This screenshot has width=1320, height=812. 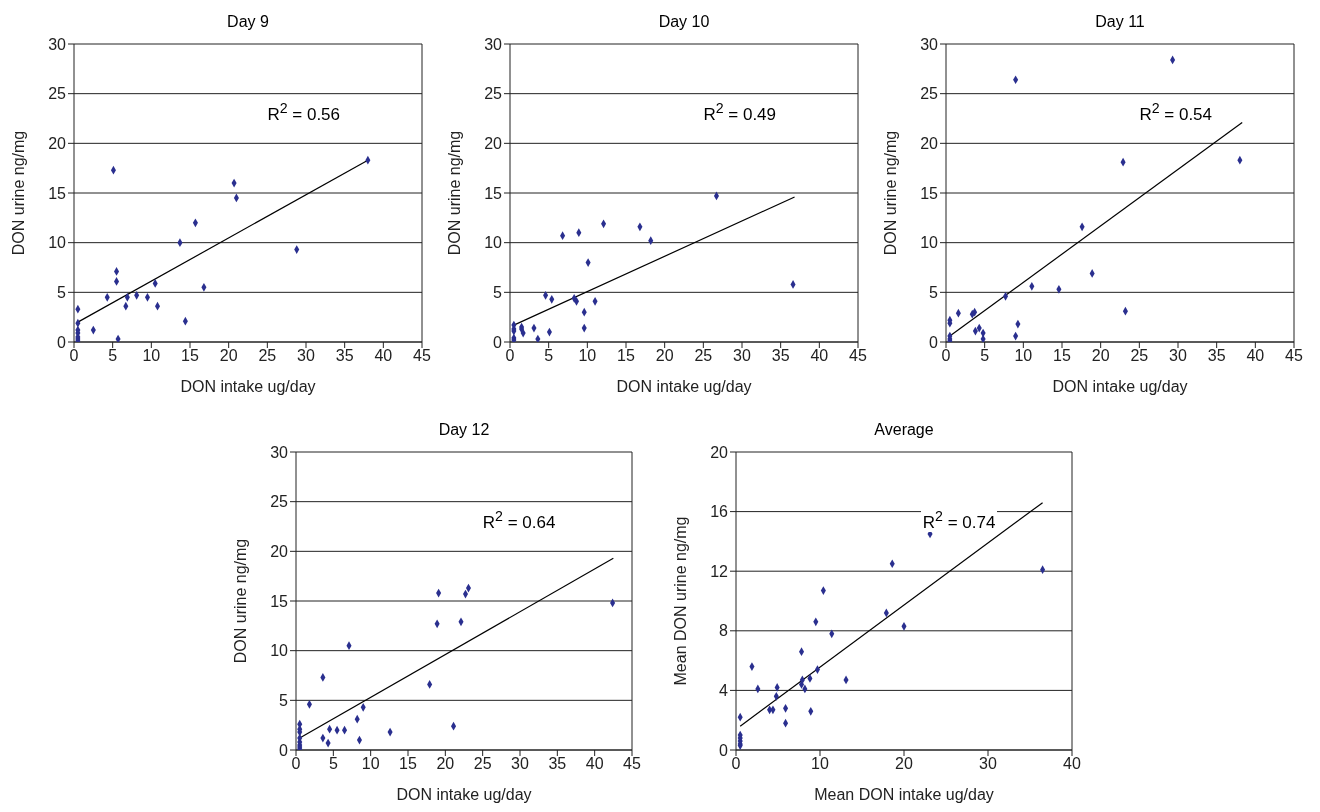 I want to click on y-tick-label: 4, so click(x=724, y=691).